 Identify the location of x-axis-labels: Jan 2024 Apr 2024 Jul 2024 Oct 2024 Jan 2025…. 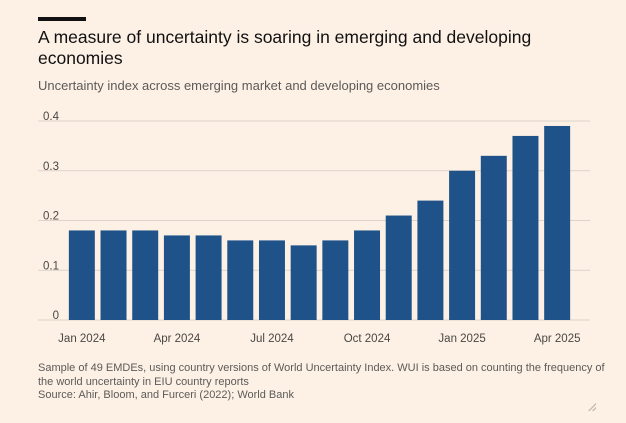
(319, 339).